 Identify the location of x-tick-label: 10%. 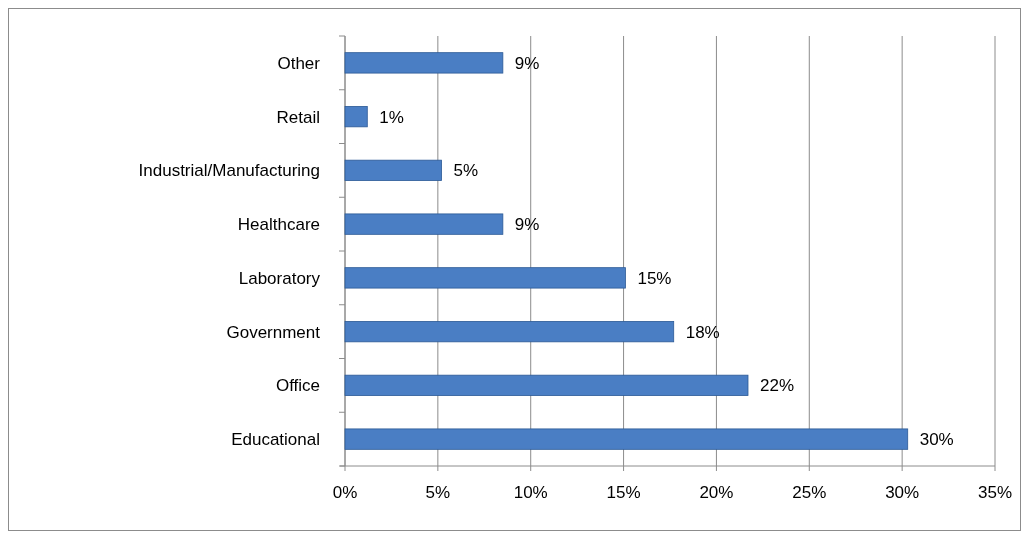
(530, 492).